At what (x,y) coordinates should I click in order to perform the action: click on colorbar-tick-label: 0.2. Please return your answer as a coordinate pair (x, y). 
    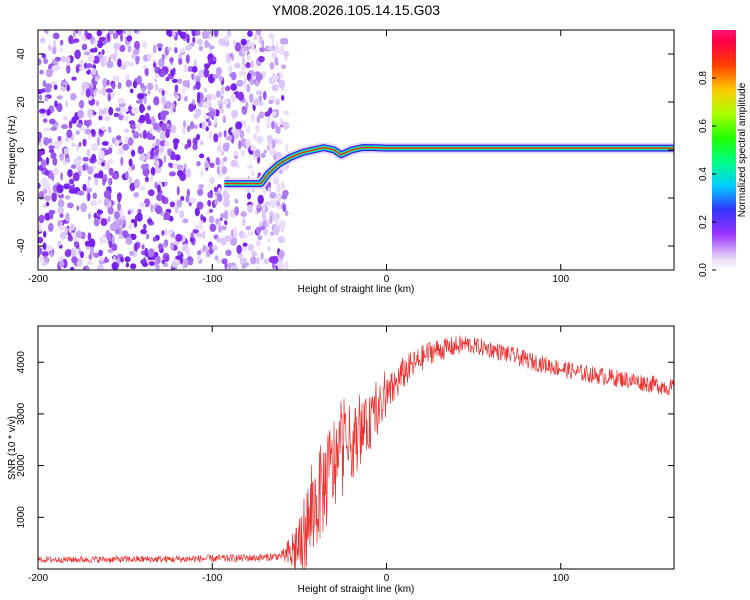
    Looking at the image, I should click on (703, 222).